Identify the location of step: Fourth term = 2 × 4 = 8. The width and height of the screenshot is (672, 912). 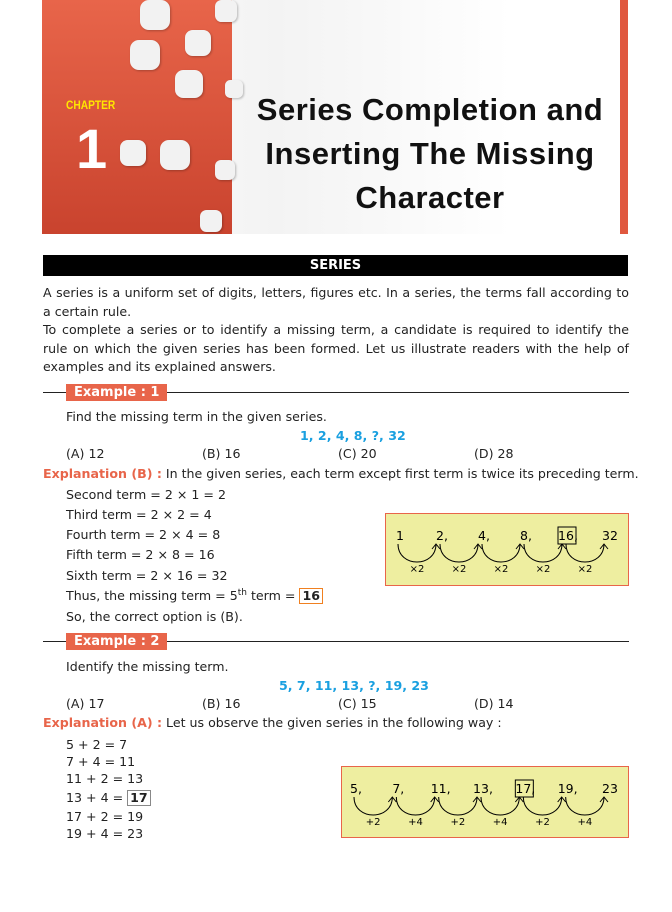
(143, 534).